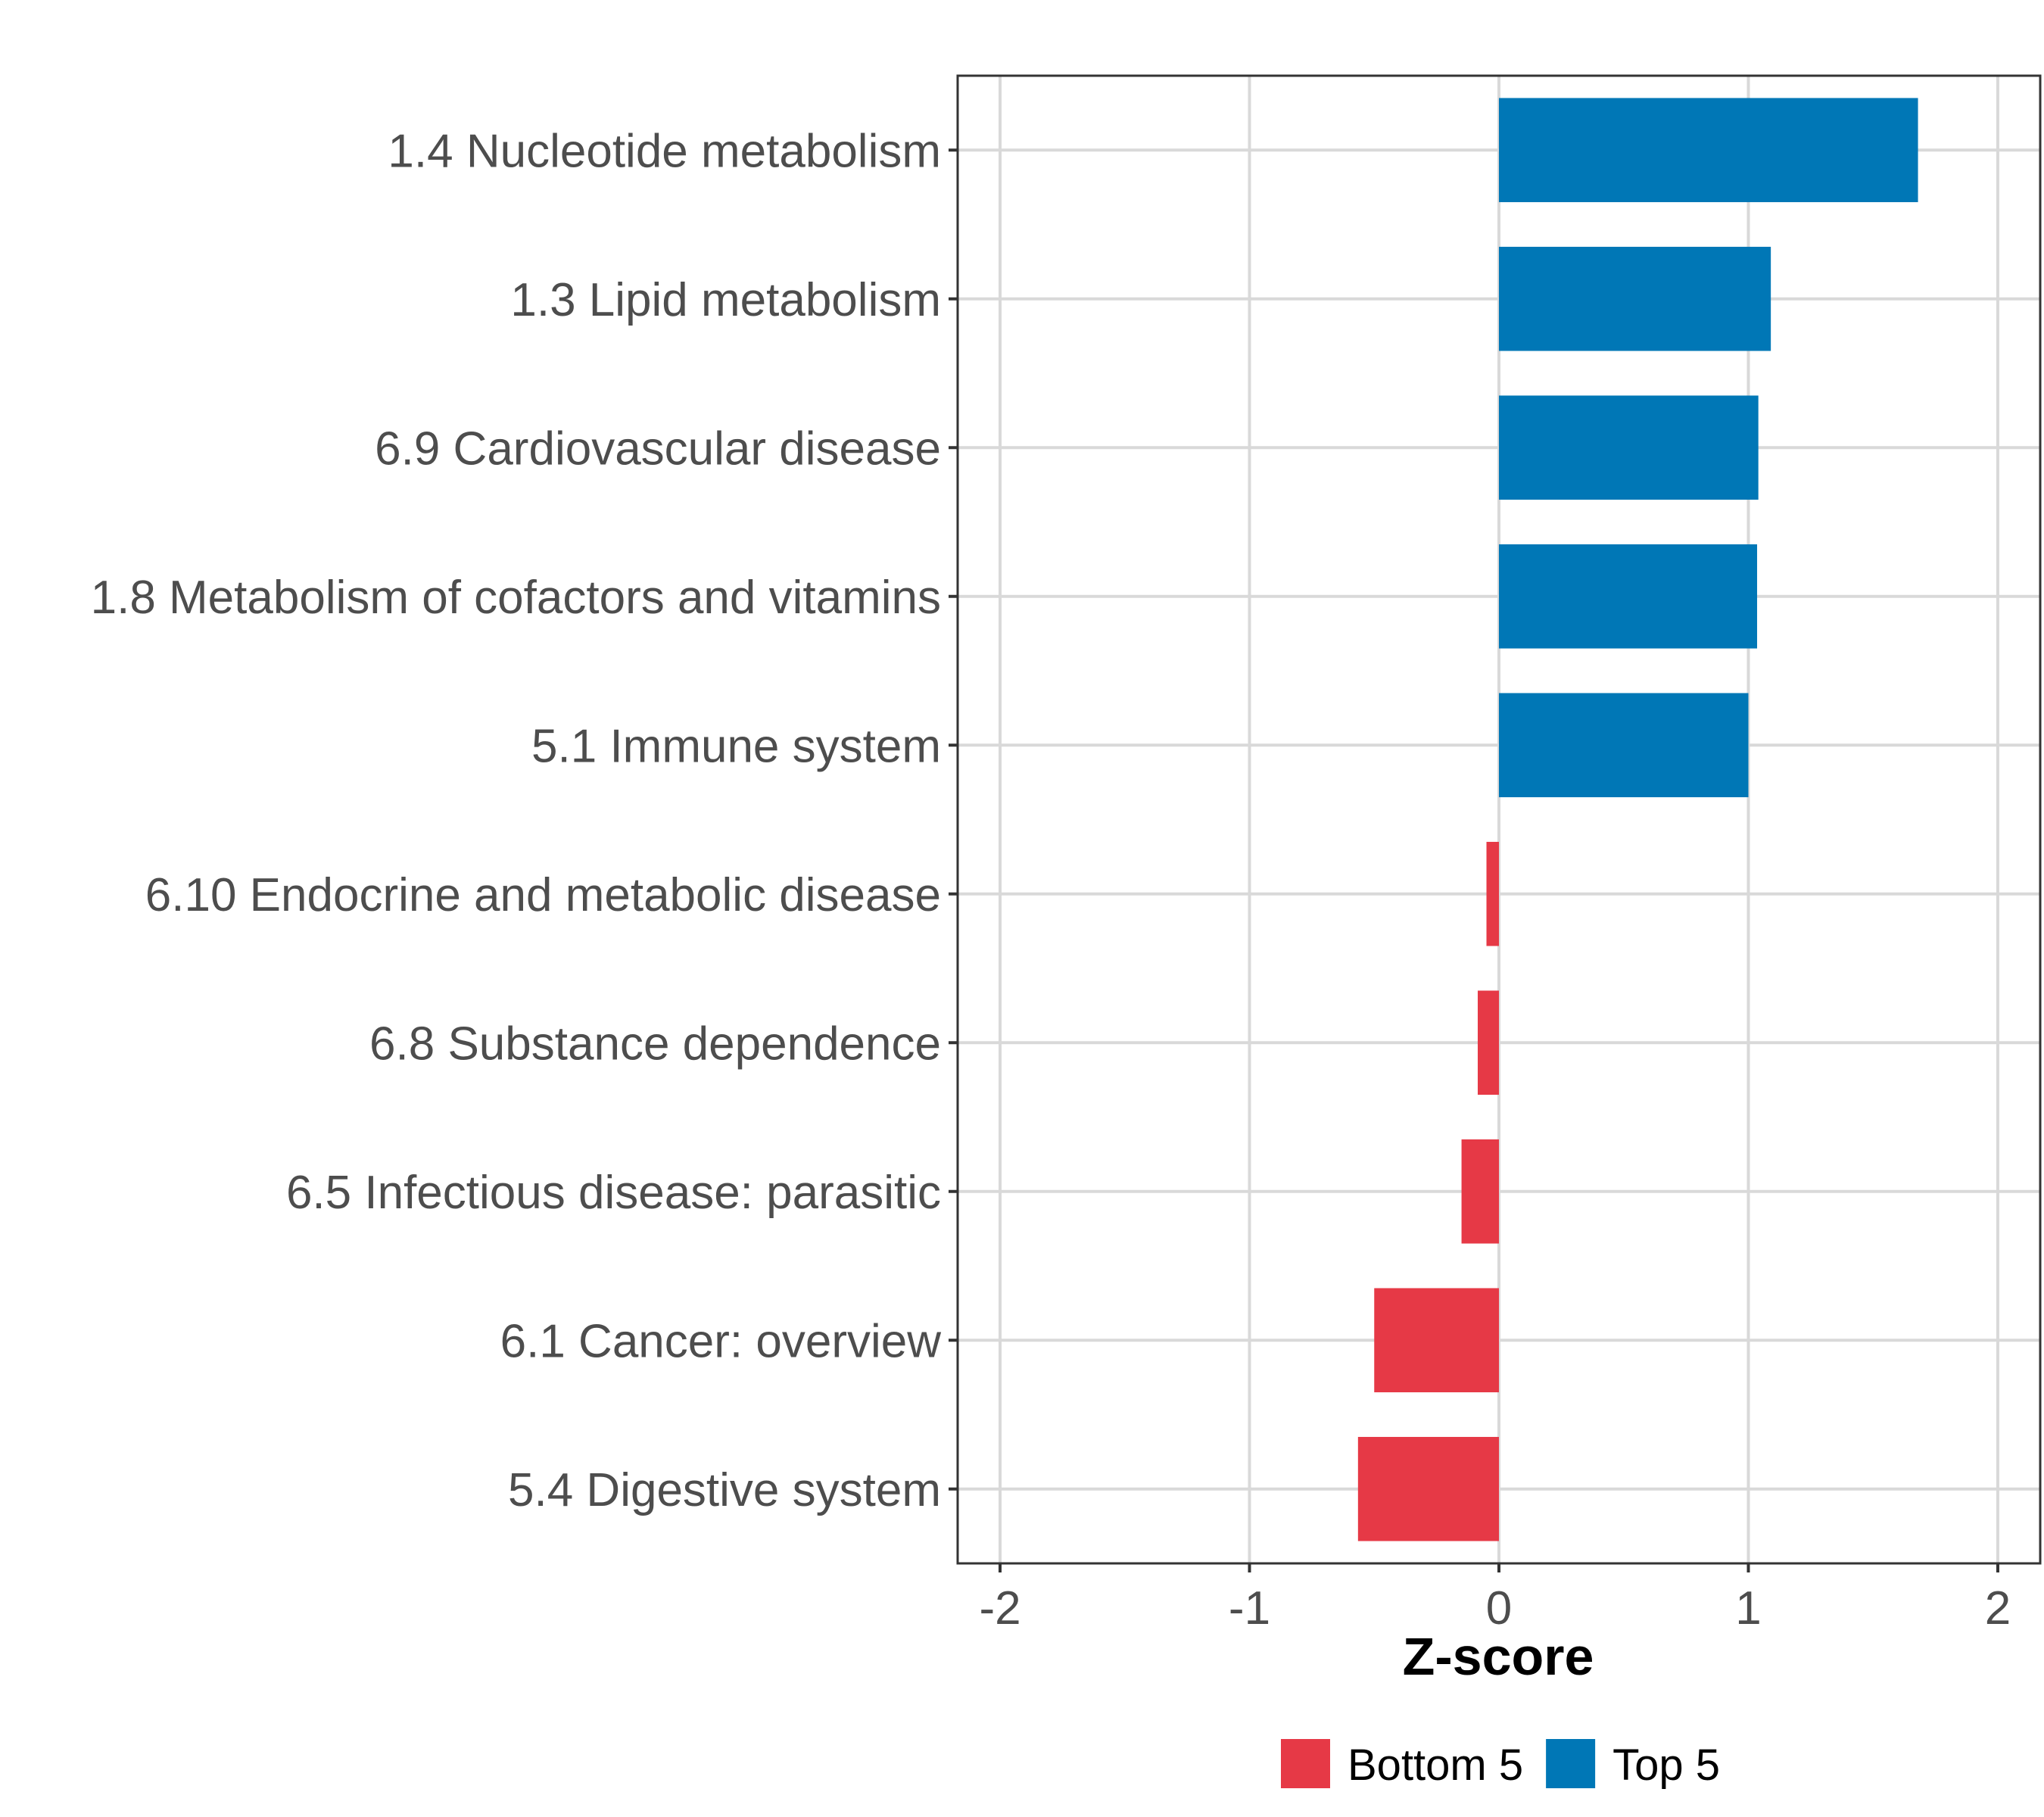 The height and width of the screenshot is (1817, 2044). What do you see at coordinates (1748, 1608) in the screenshot?
I see `x-tick-label: 1` at bounding box center [1748, 1608].